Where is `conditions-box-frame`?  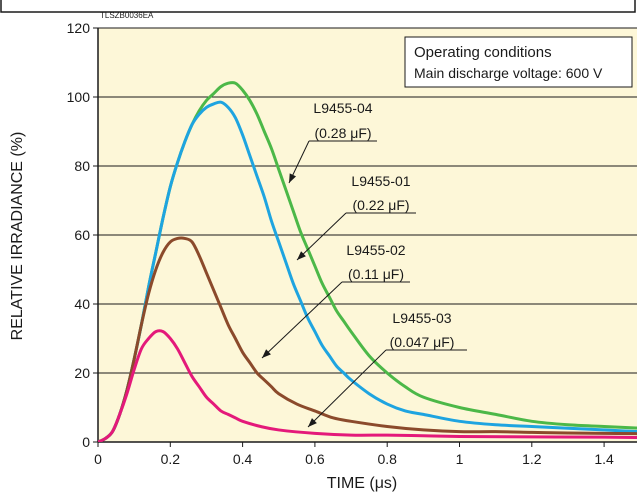 conditions-box-frame is located at coordinates (518, 62).